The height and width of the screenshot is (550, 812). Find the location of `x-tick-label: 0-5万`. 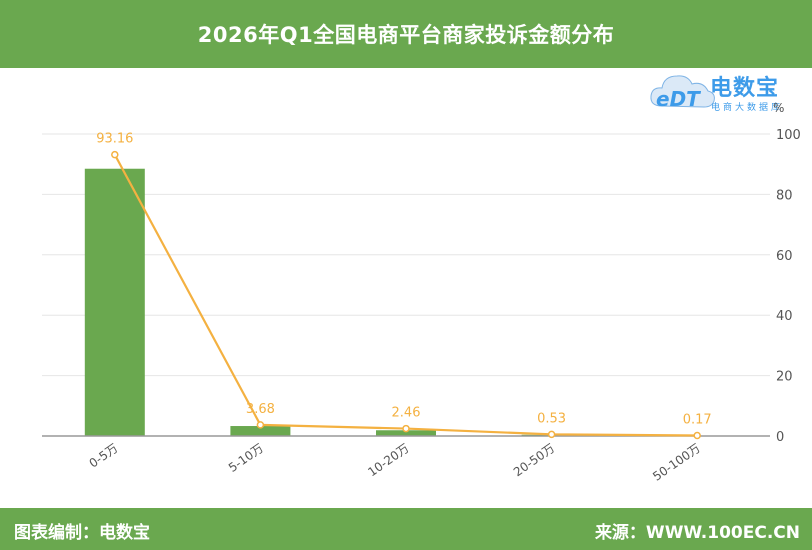

x-tick-label: 0-5万 is located at coordinates (104, 456).